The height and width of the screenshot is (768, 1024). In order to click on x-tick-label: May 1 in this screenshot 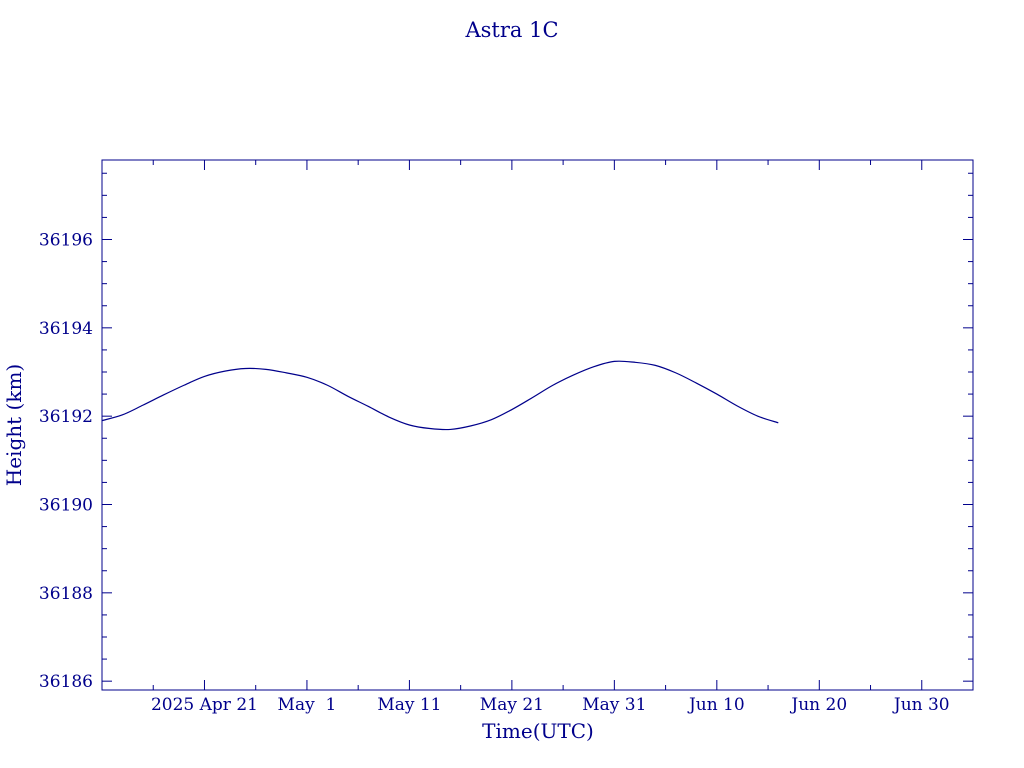, I will do `click(307, 705)`.